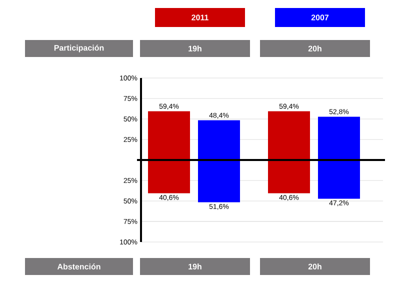 The height and width of the screenshot is (300, 400). What do you see at coordinates (320, 17) in the screenshot?
I see `text: 2007` at bounding box center [320, 17].